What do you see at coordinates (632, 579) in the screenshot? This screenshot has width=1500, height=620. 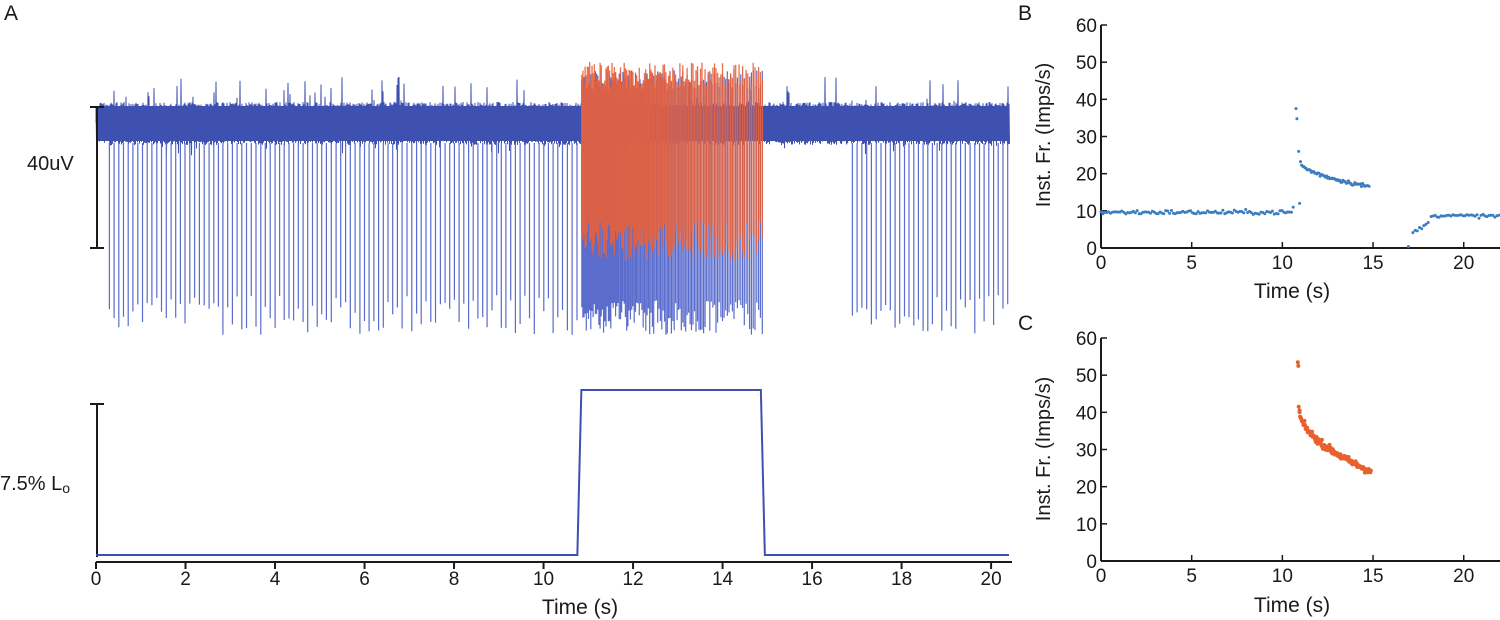 I see `x-tick-label-a: 12` at bounding box center [632, 579].